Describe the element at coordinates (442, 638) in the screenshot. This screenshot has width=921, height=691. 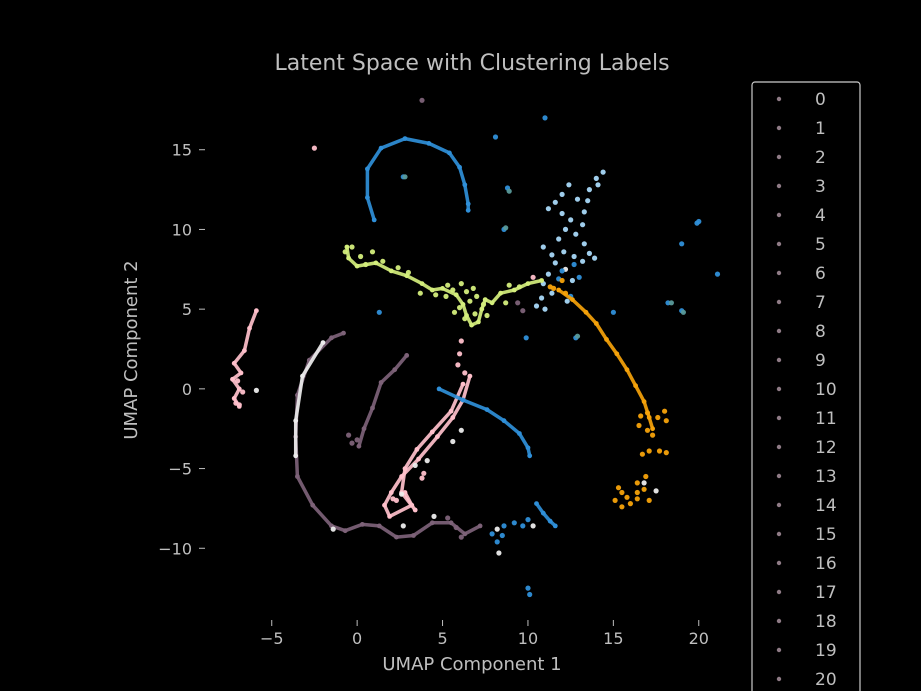
I see `x-tick-label: 5` at that location.